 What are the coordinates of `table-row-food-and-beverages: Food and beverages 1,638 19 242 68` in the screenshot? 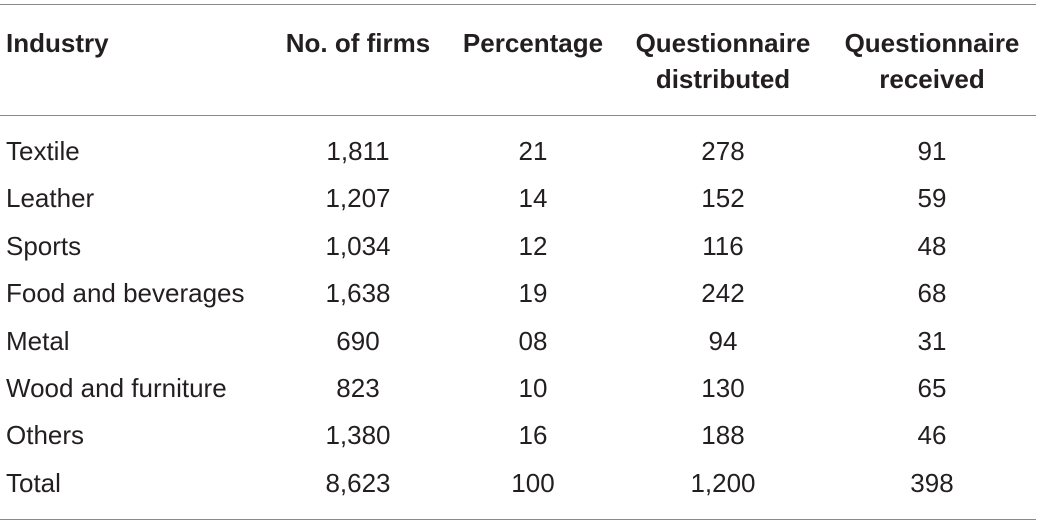 It's located at (518, 293).